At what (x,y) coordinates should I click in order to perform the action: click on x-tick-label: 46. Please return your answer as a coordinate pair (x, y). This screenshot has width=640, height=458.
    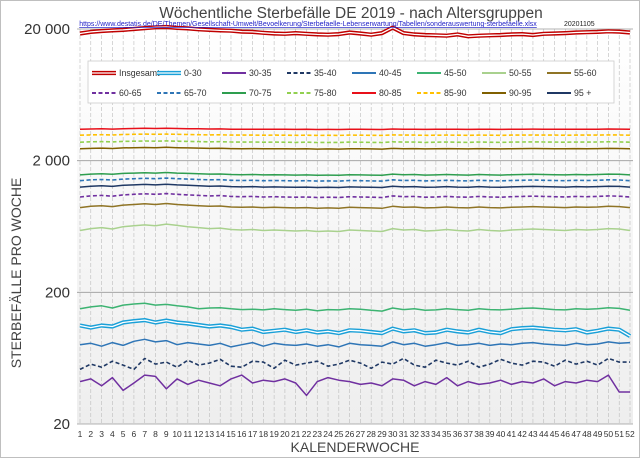
    Looking at the image, I should click on (566, 434).